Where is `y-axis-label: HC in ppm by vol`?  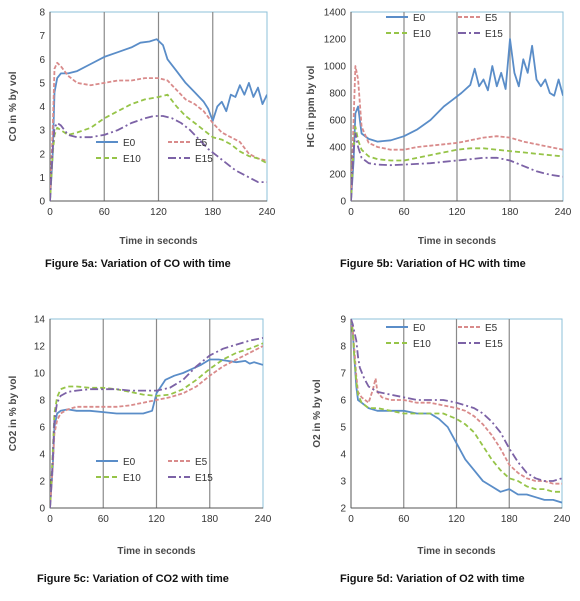 y-axis-label: HC in ppm by vol is located at coordinates (311, 106).